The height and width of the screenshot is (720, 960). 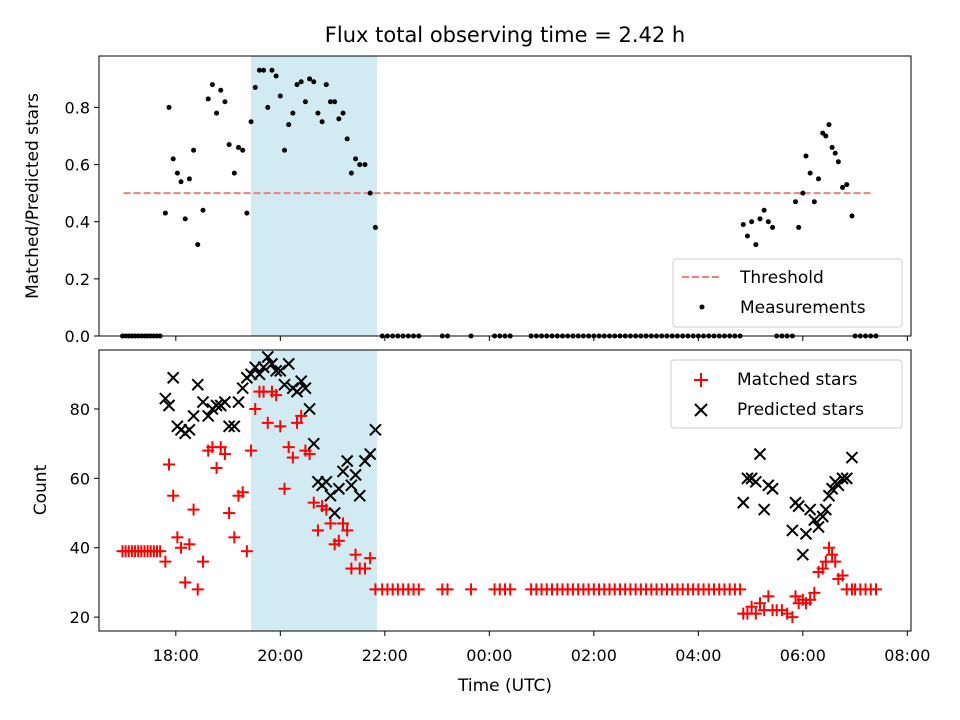 I want to click on matched-legend-marker, so click(x=701, y=380).